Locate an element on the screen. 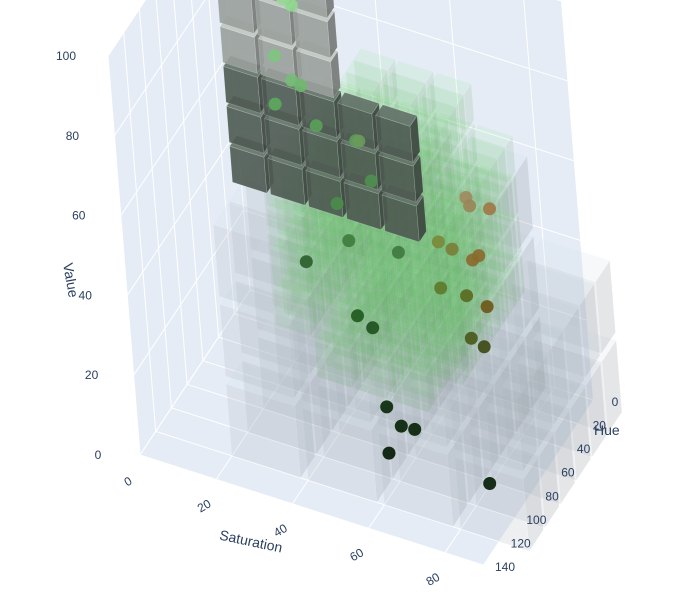 This screenshot has height=600, width=675. z-tick-label: 100 is located at coordinates (66, 56).